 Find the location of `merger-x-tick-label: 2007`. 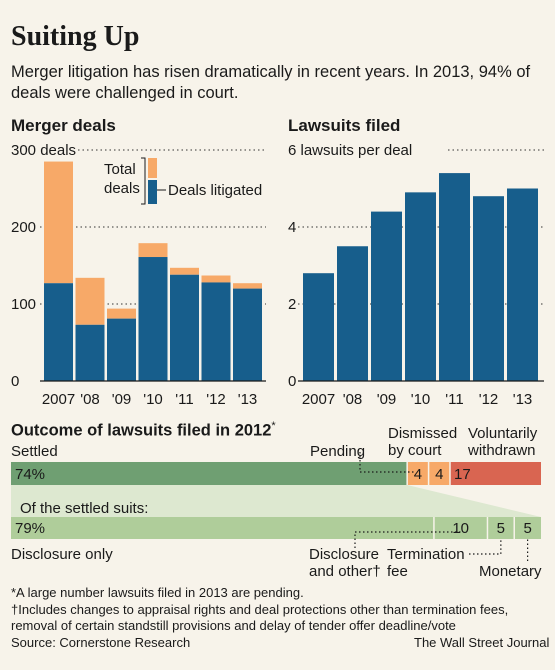

merger-x-tick-label: 2007 is located at coordinates (58, 399).